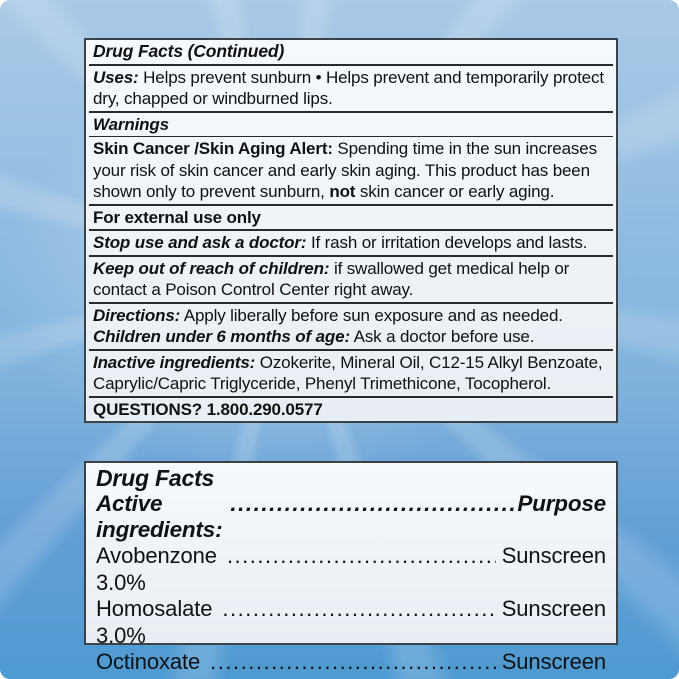  I want to click on questions-row: QUESTIONS? 1.800.290.0577, so click(351, 410).